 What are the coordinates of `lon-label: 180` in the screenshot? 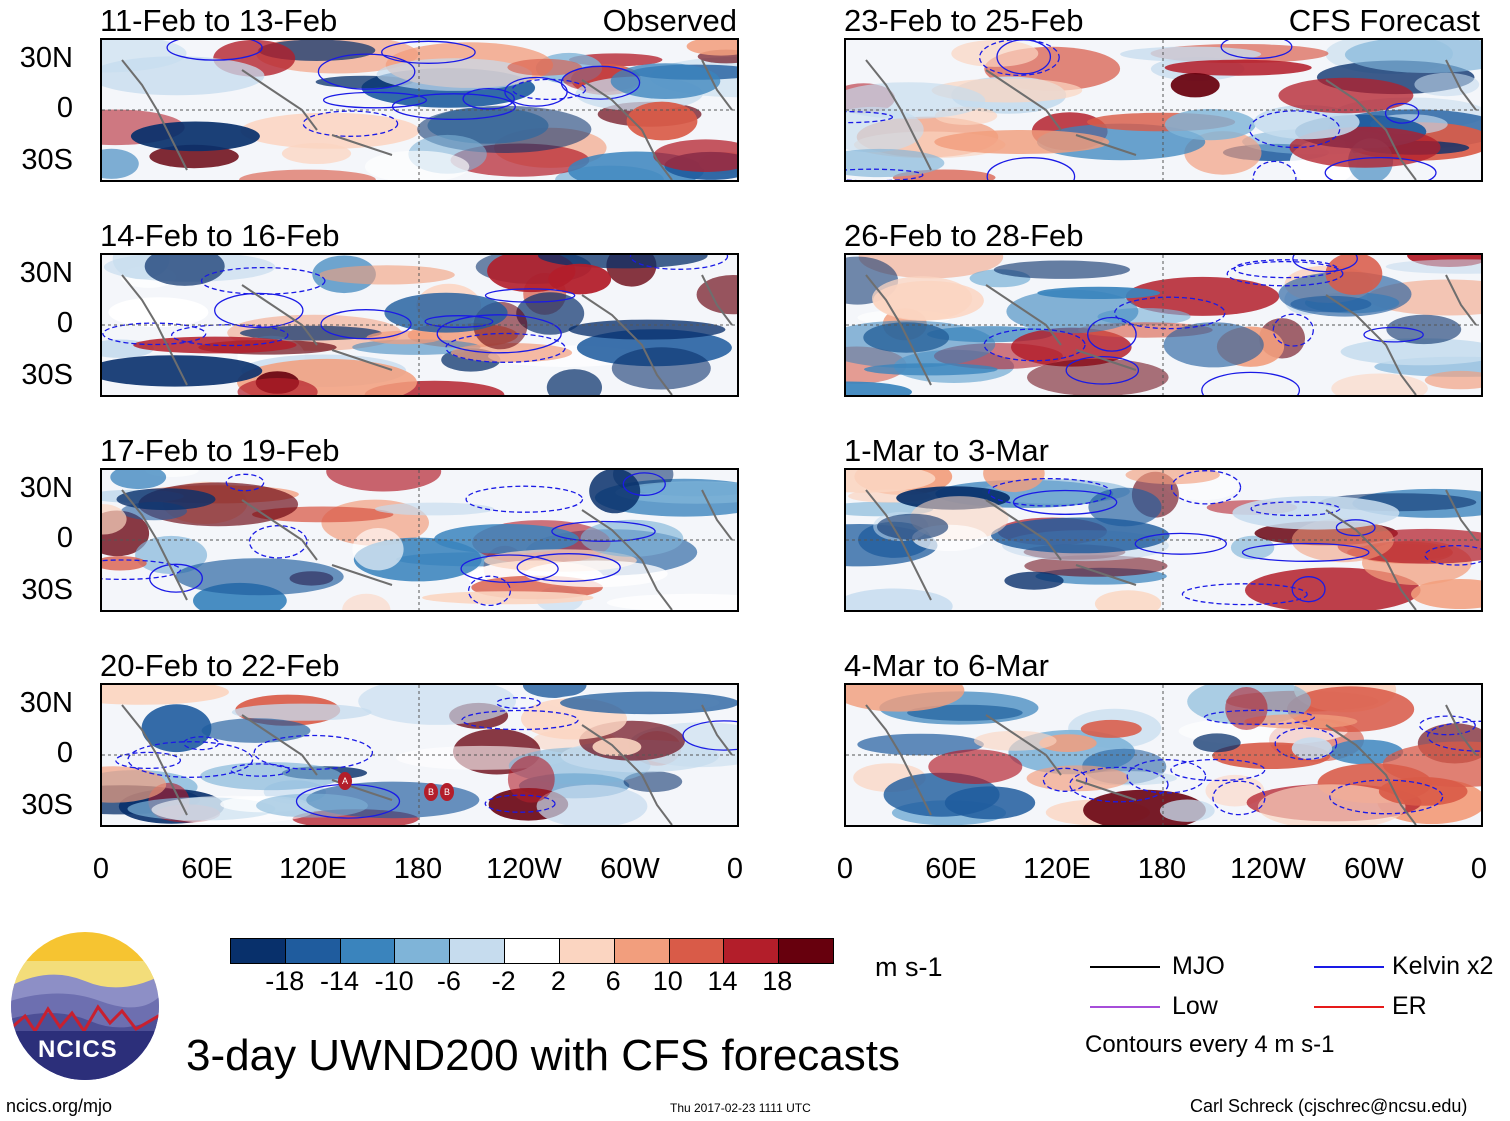 It's located at (418, 869).